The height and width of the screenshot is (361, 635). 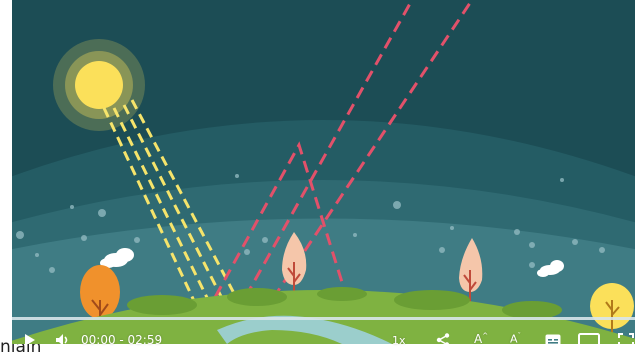 What do you see at coordinates (99, 85) in the screenshot?
I see `sun-graphic` at bounding box center [99, 85].